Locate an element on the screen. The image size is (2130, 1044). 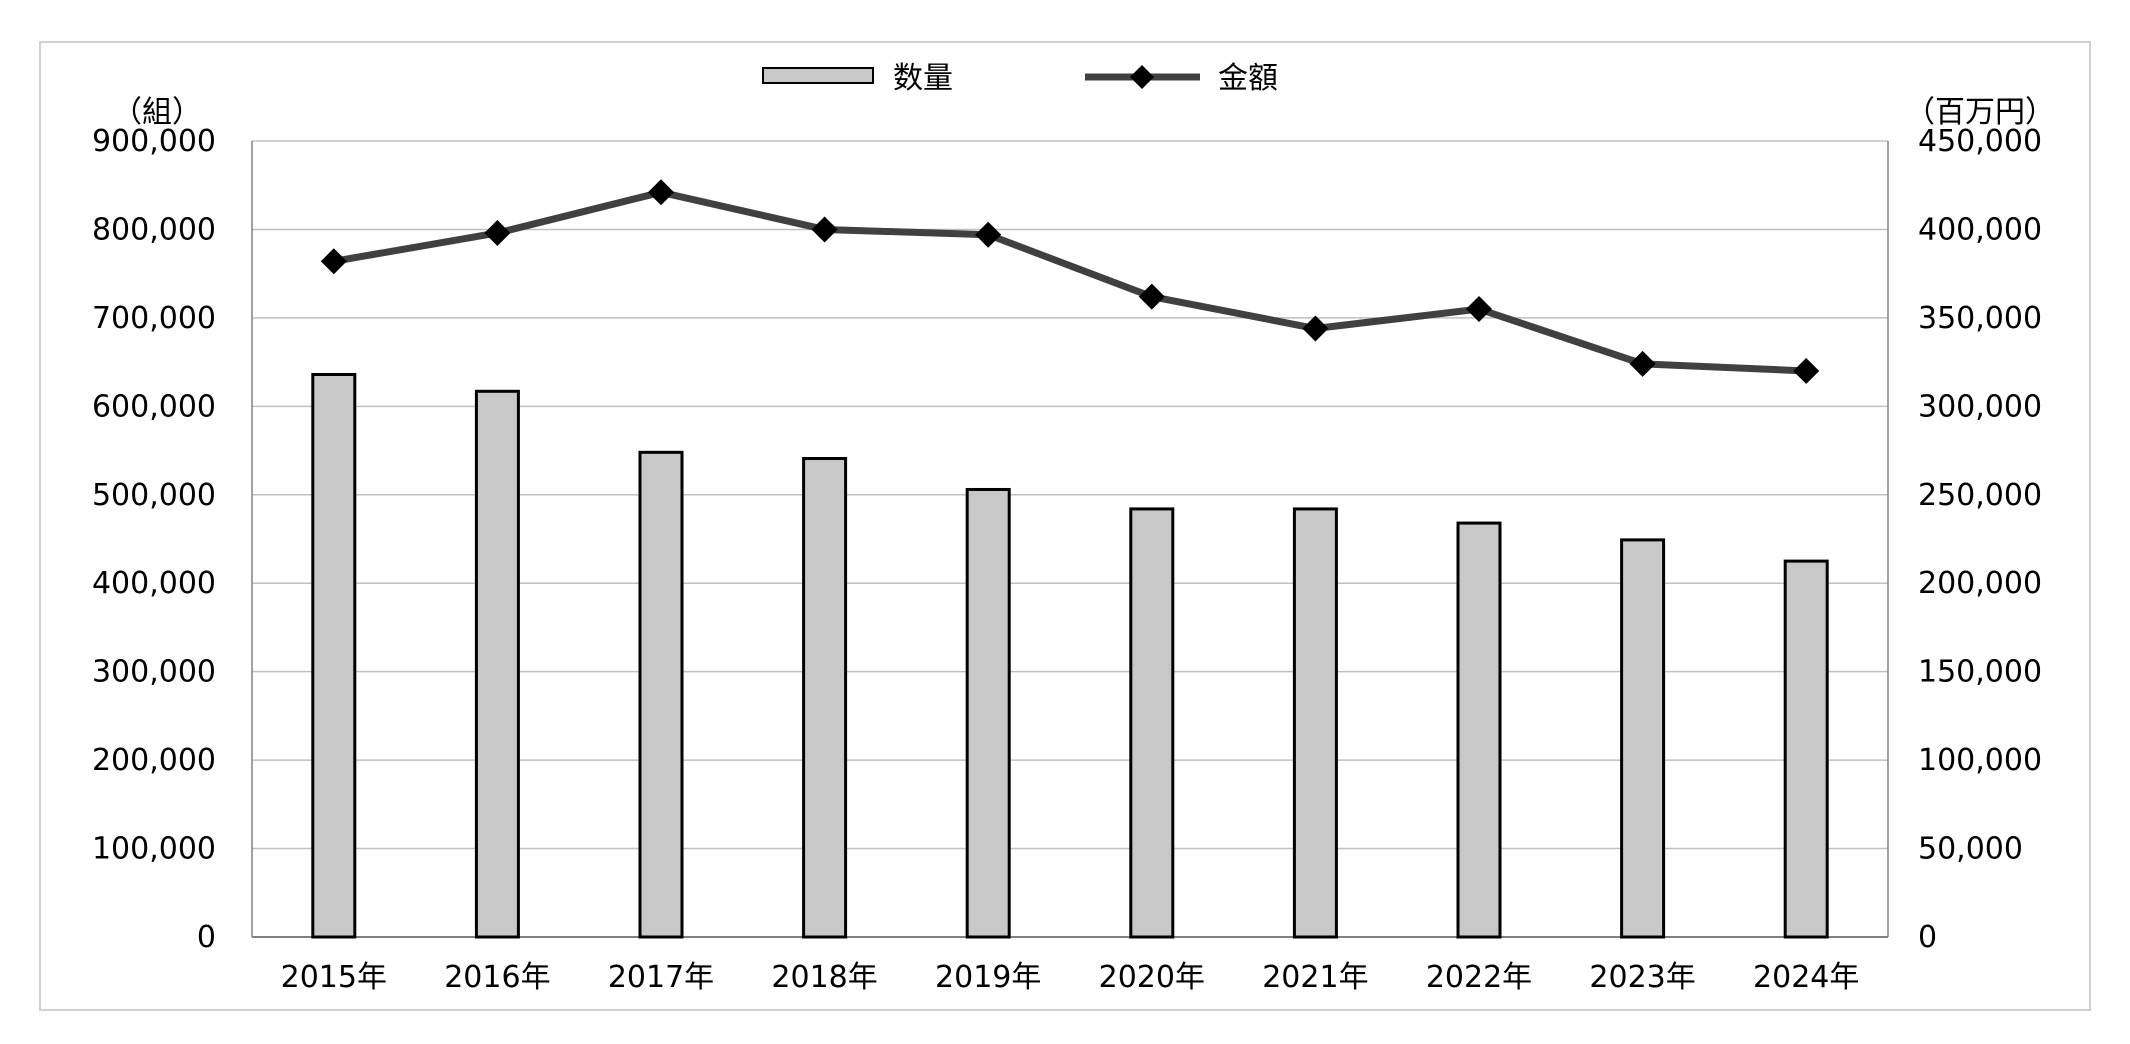
right-tick-label: 450,000 is located at coordinates (1980, 141).